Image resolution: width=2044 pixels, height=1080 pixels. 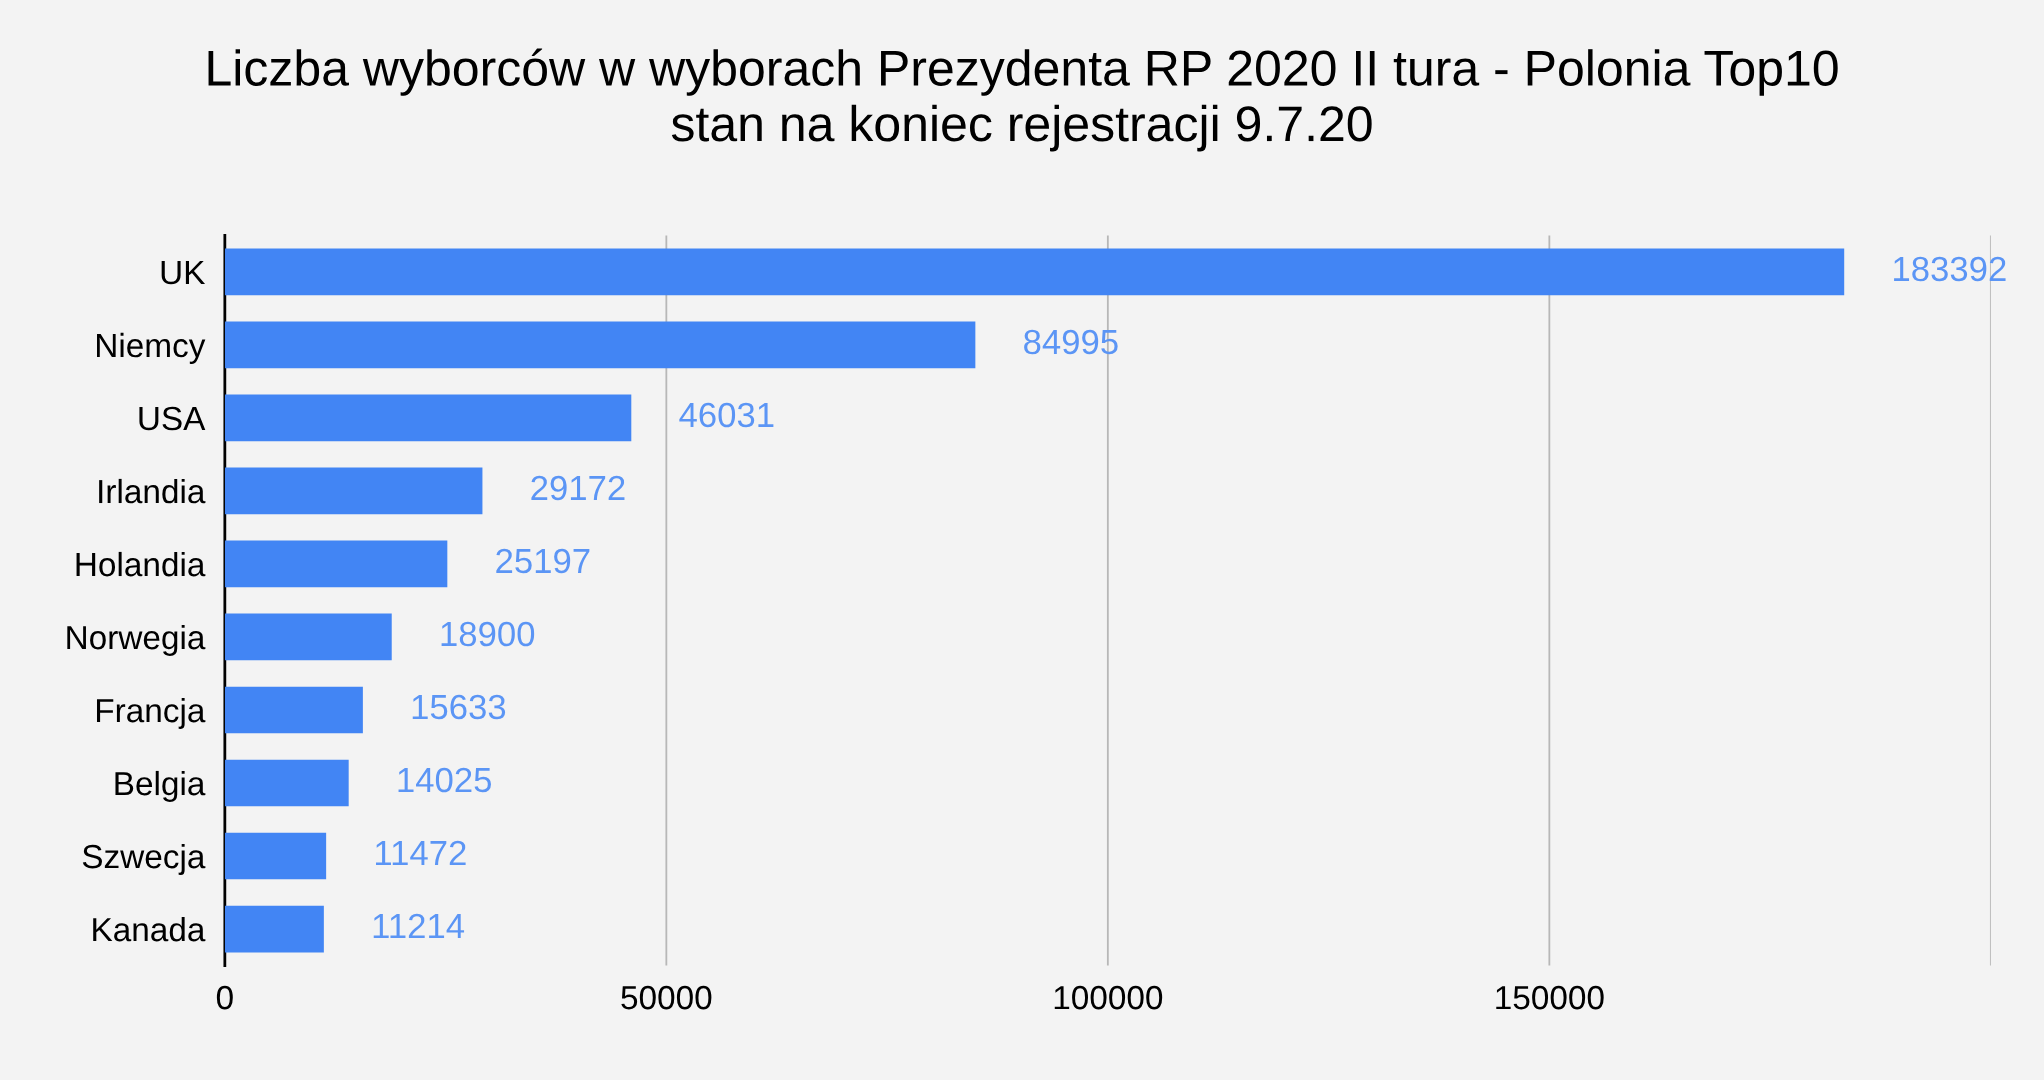 What do you see at coordinates (543, 561) in the screenshot?
I see `data-label: 25197` at bounding box center [543, 561].